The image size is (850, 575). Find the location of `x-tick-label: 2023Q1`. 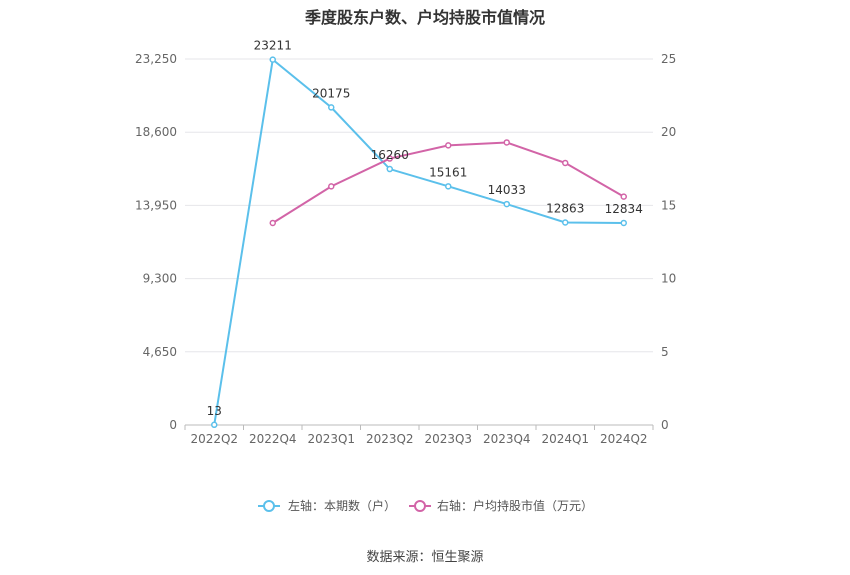

x-tick-label: 2023Q1 is located at coordinates (331, 439).